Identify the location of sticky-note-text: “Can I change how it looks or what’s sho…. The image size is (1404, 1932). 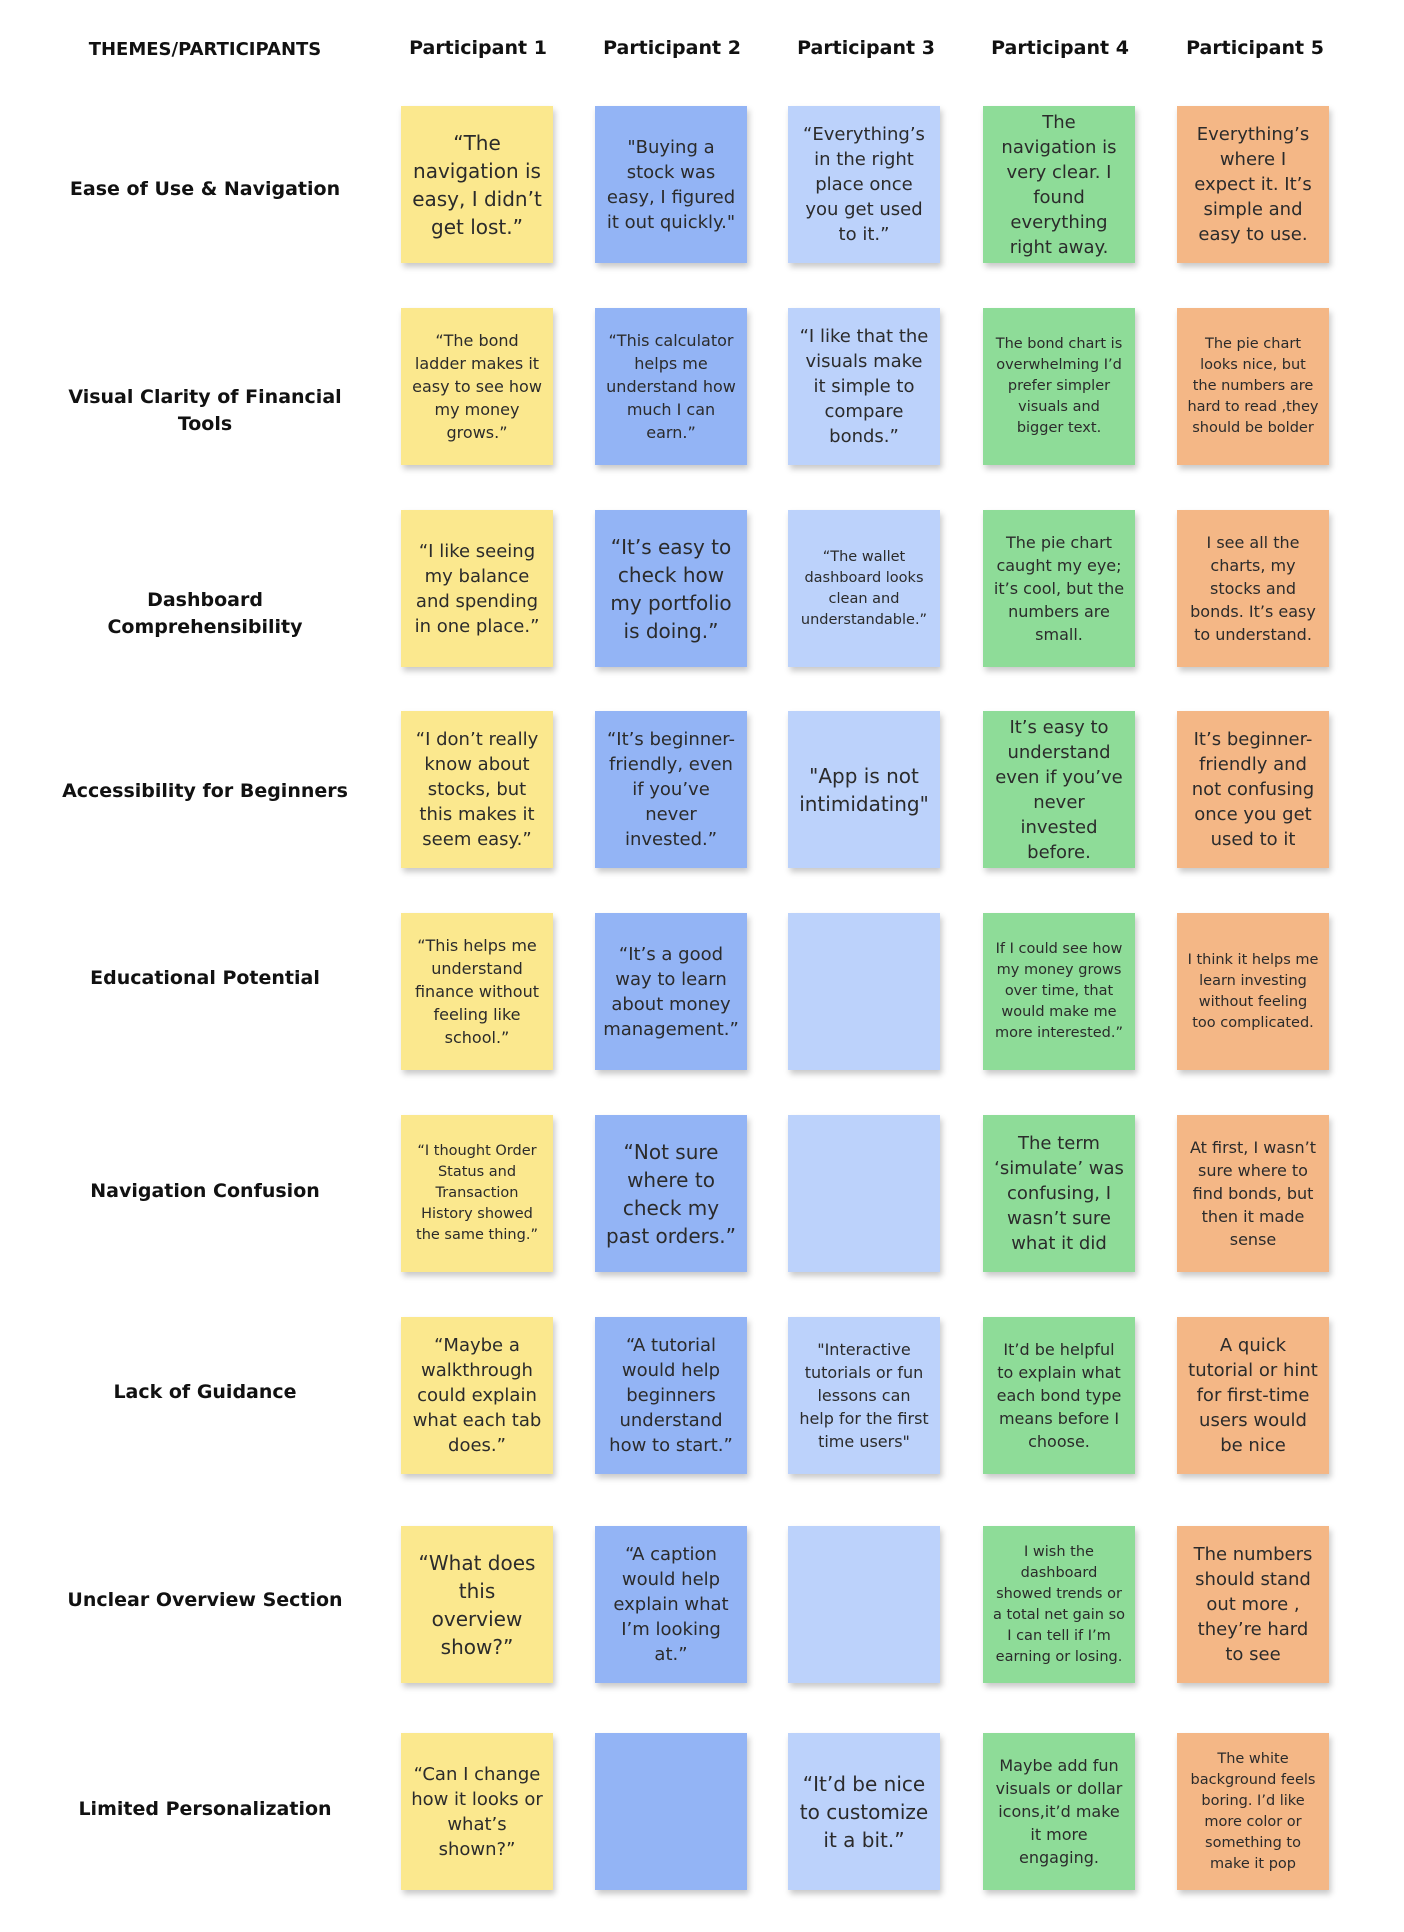
(477, 1811).